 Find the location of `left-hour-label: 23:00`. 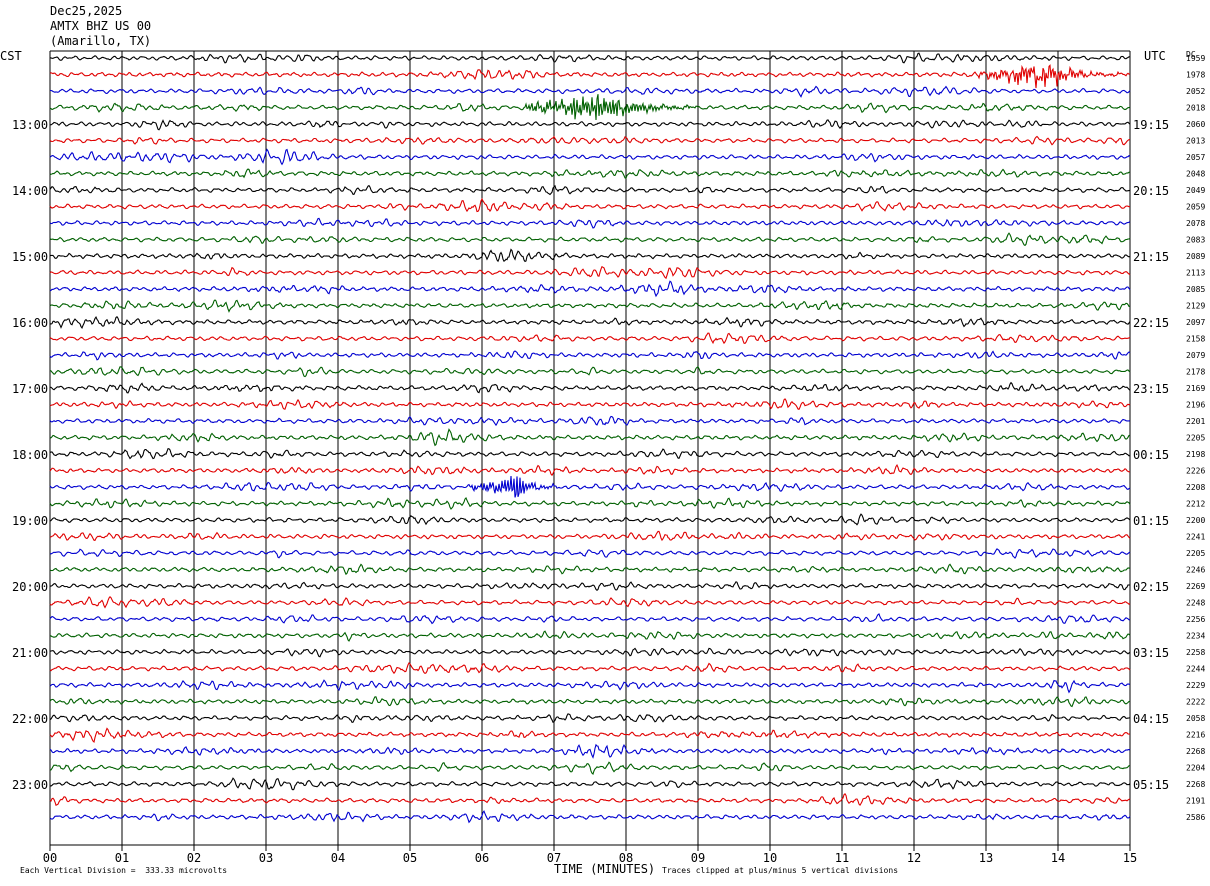

left-hour-label: 23:00 is located at coordinates (30, 785).